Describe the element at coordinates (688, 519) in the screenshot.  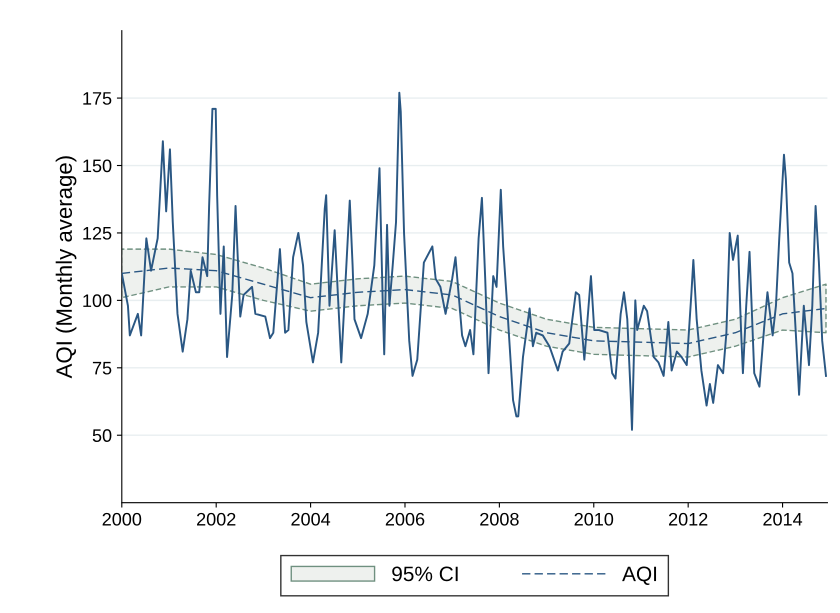
I see `x-tick-label: 2012` at that location.